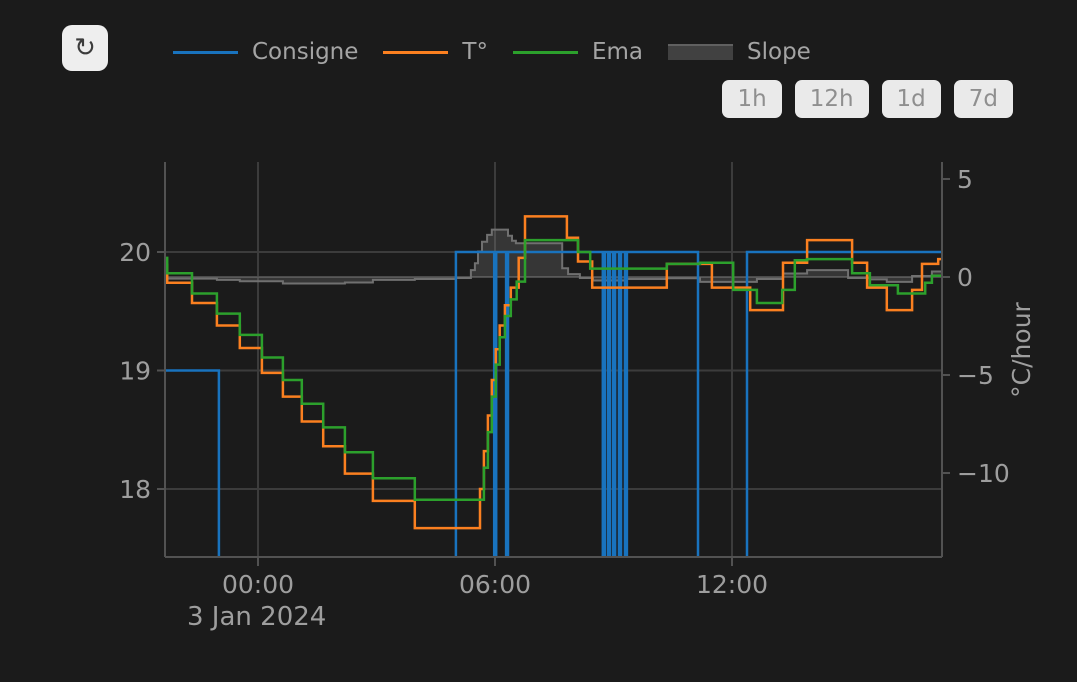 This screenshot has height=682, width=1077. Describe the element at coordinates (258, 584) in the screenshot. I see `x-tick-label: 00:00` at that location.